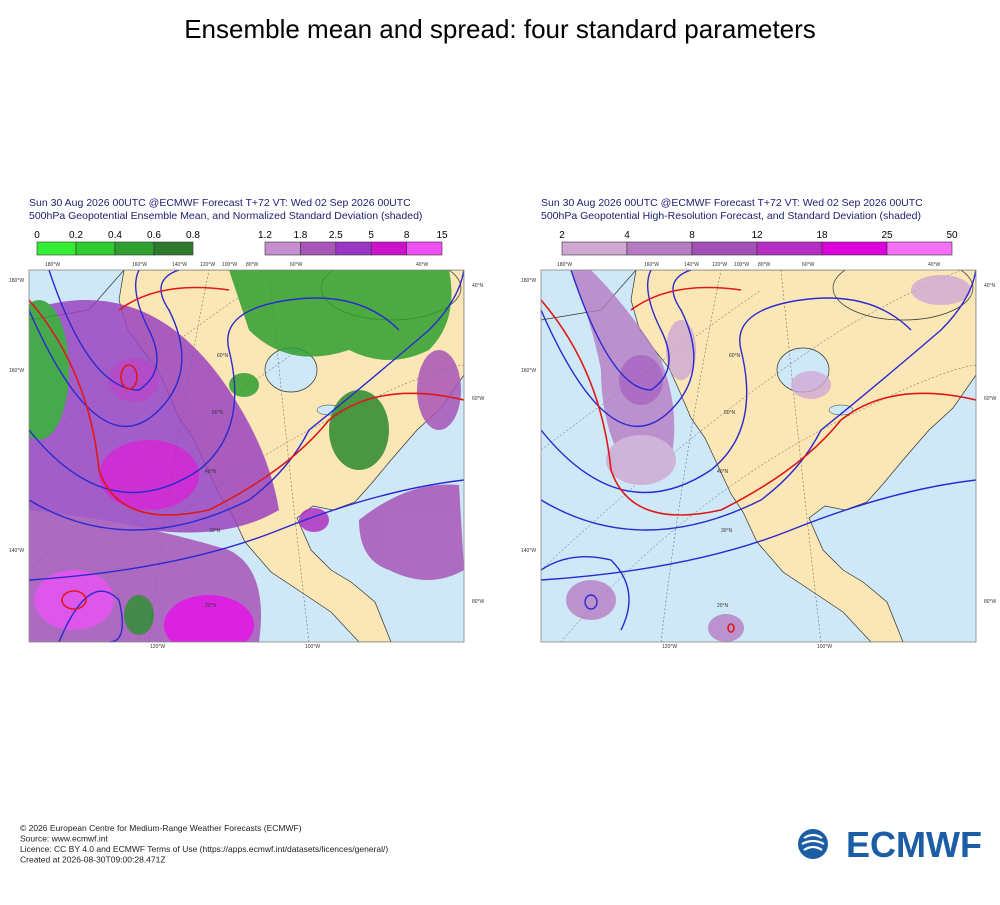  What do you see at coordinates (154, 235) in the screenshot?
I see `legend-tick: 0.6` at bounding box center [154, 235].